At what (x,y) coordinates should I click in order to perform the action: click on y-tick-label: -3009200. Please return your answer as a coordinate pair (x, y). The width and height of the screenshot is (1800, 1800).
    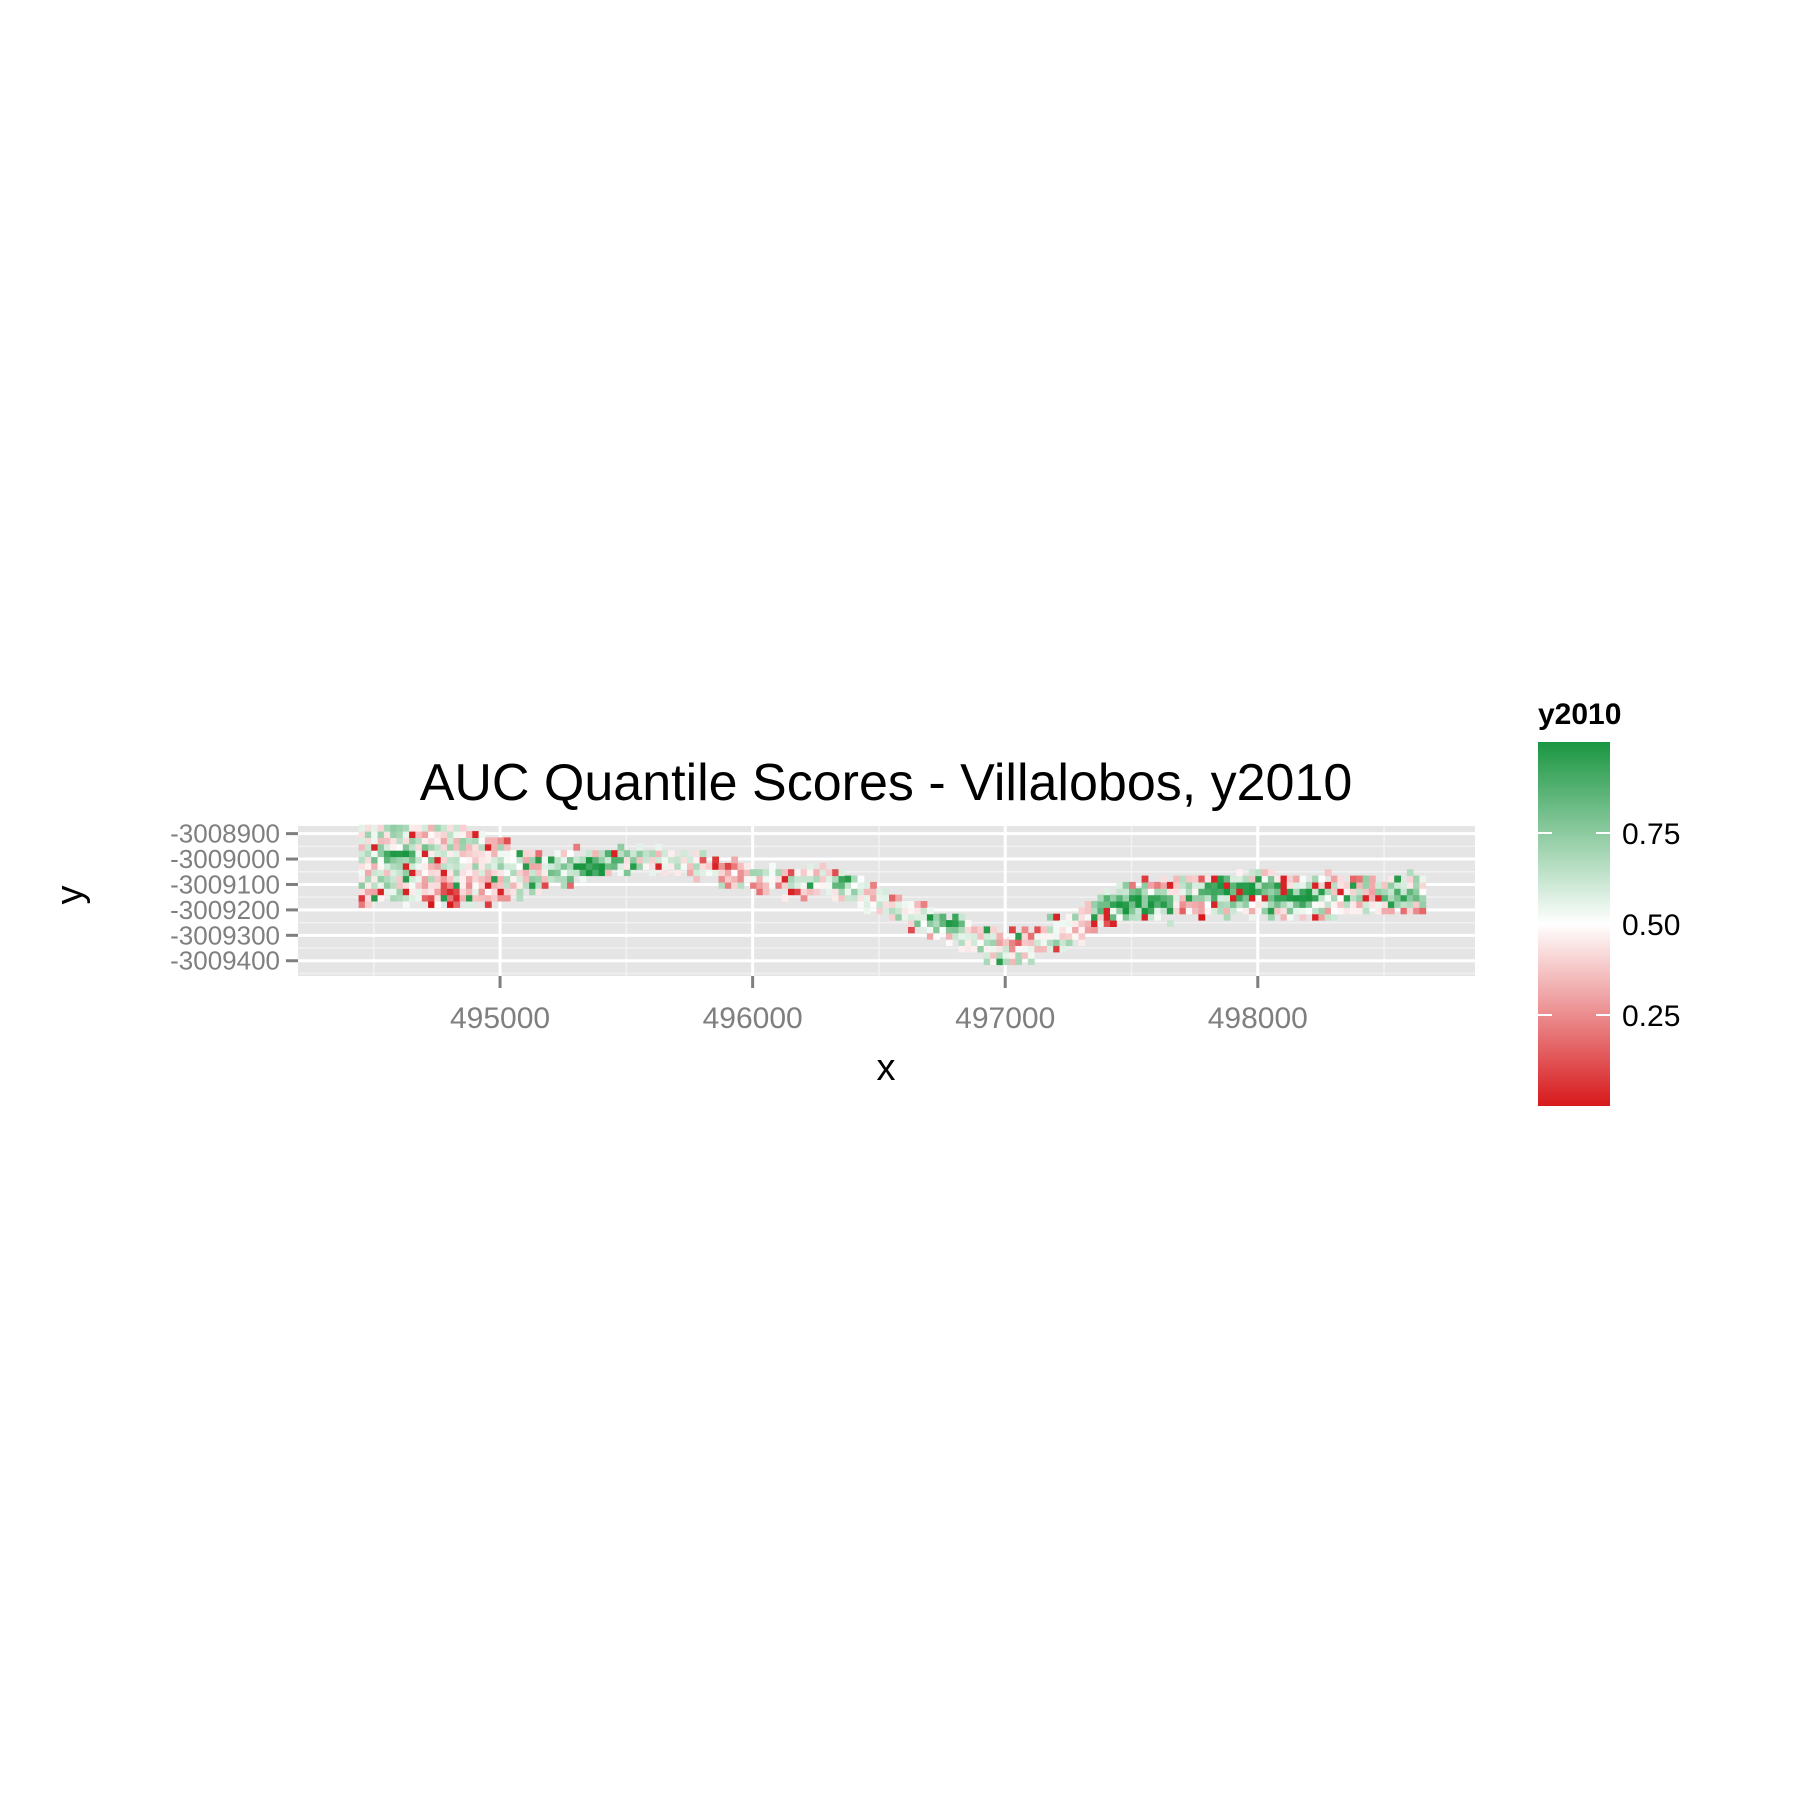
    Looking at the image, I should click on (225, 910).